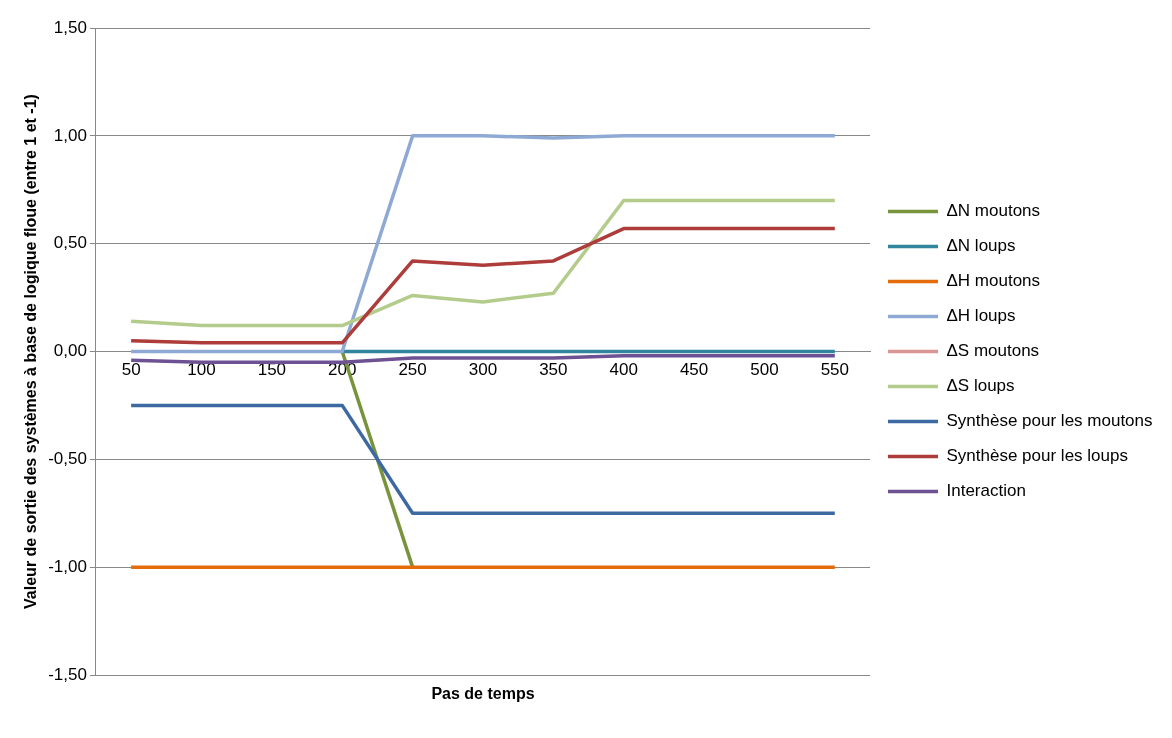 This screenshot has width=1172, height=738. Describe the element at coordinates (834, 370) in the screenshot. I see `x-tick-label: 550` at that location.